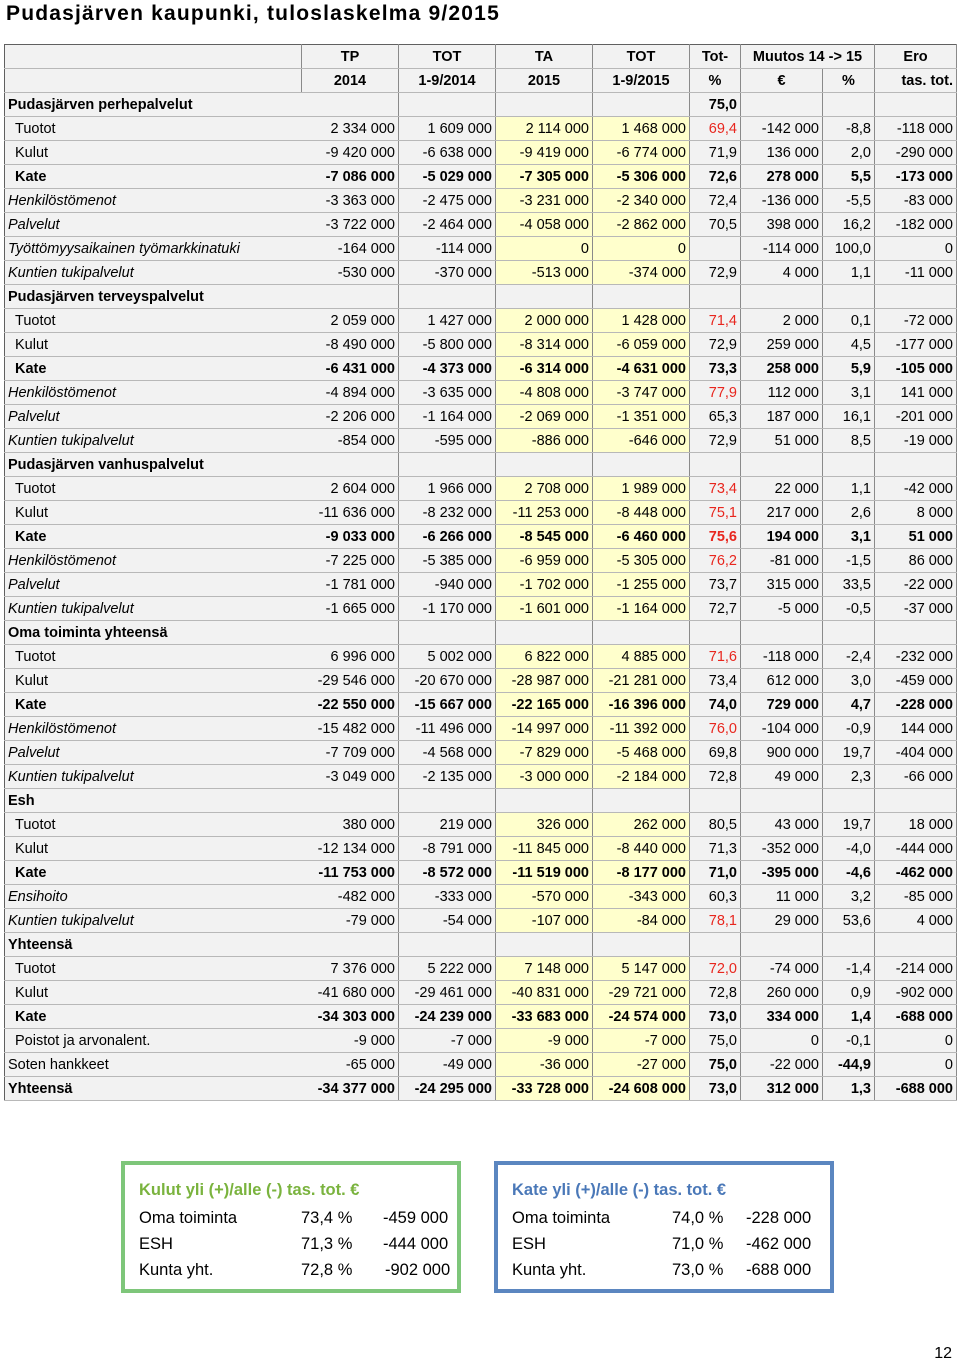  Describe the element at coordinates (641, 656) in the screenshot. I see `row-value: 4 885 000` at that location.